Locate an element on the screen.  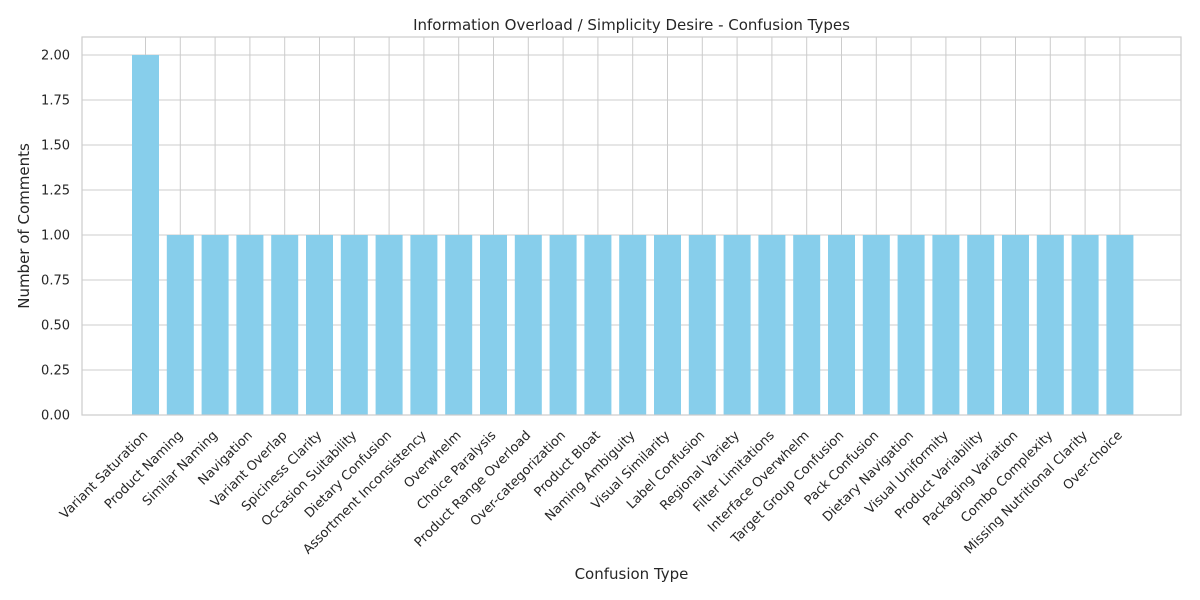
y-axis-label: Number of Comments is located at coordinates (24, 226).